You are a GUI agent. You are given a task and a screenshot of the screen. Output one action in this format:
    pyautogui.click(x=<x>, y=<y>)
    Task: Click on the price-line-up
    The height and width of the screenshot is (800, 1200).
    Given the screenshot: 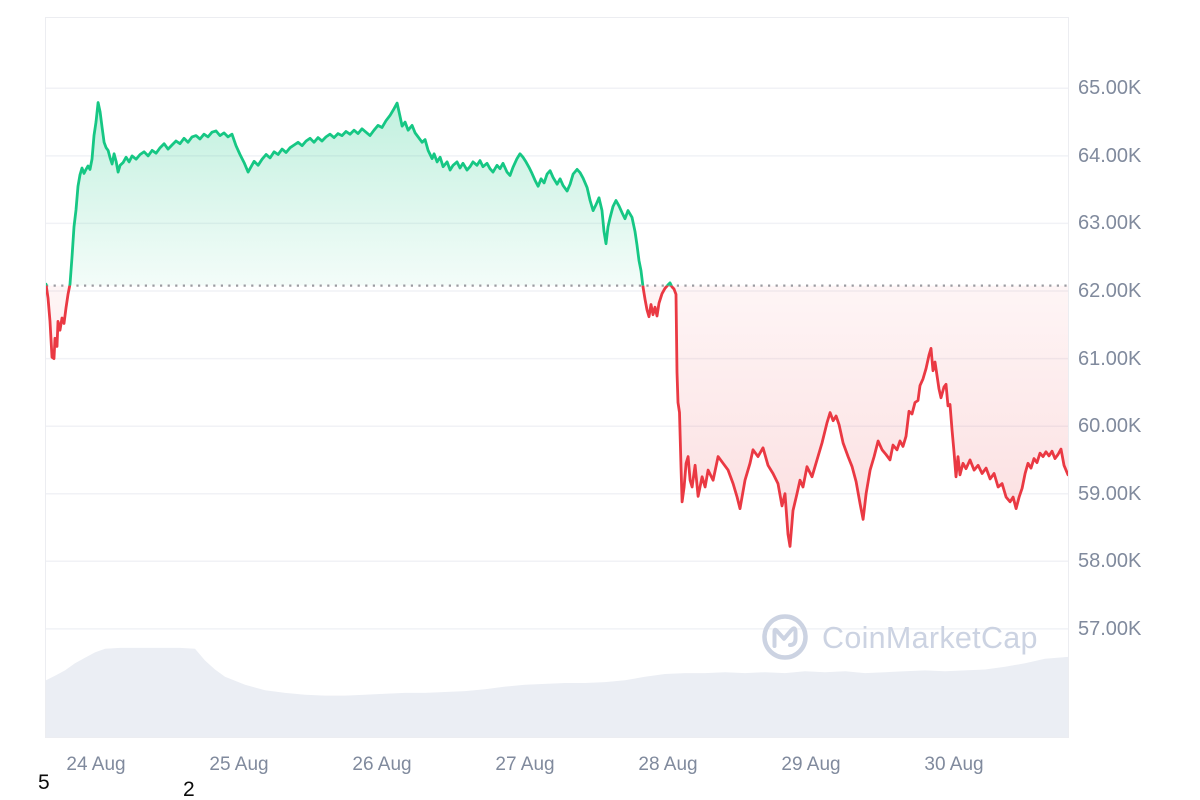 What is the action you would take?
    pyautogui.click(x=359, y=193)
    